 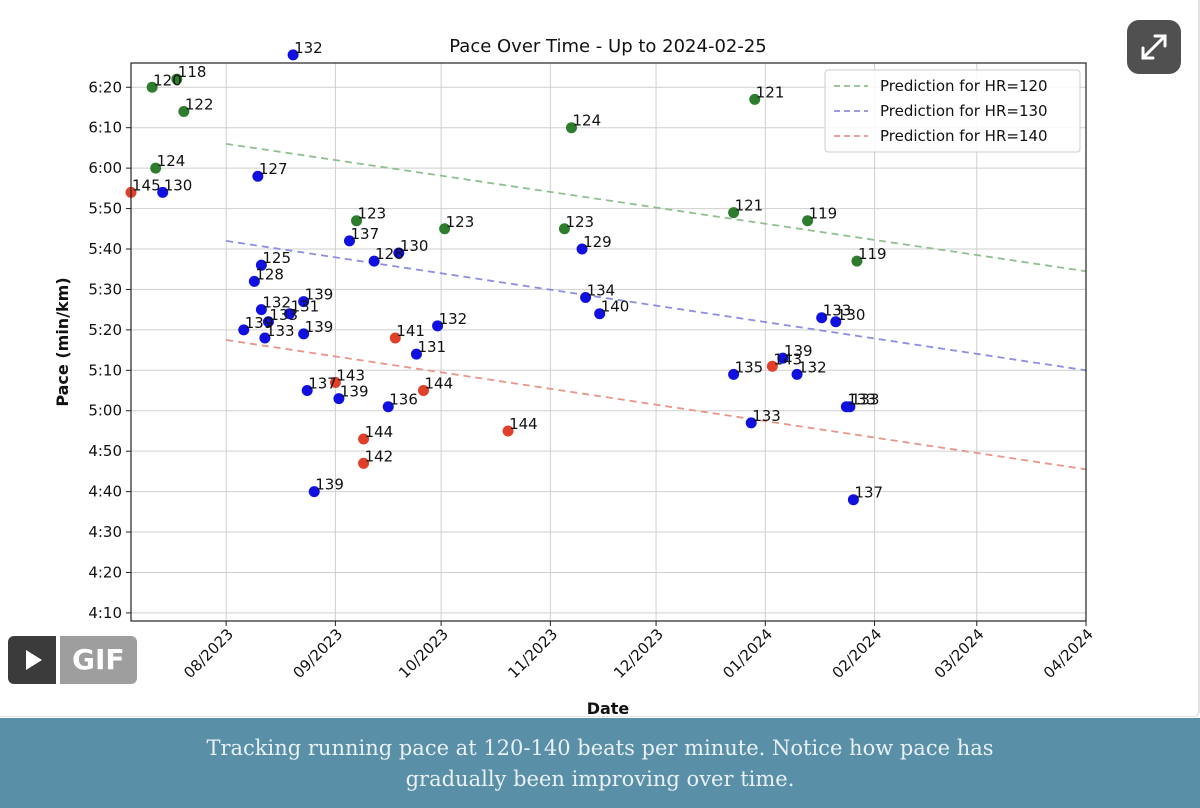 What do you see at coordinates (105, 532) in the screenshot?
I see `y-tick-label: 4:30` at bounding box center [105, 532].